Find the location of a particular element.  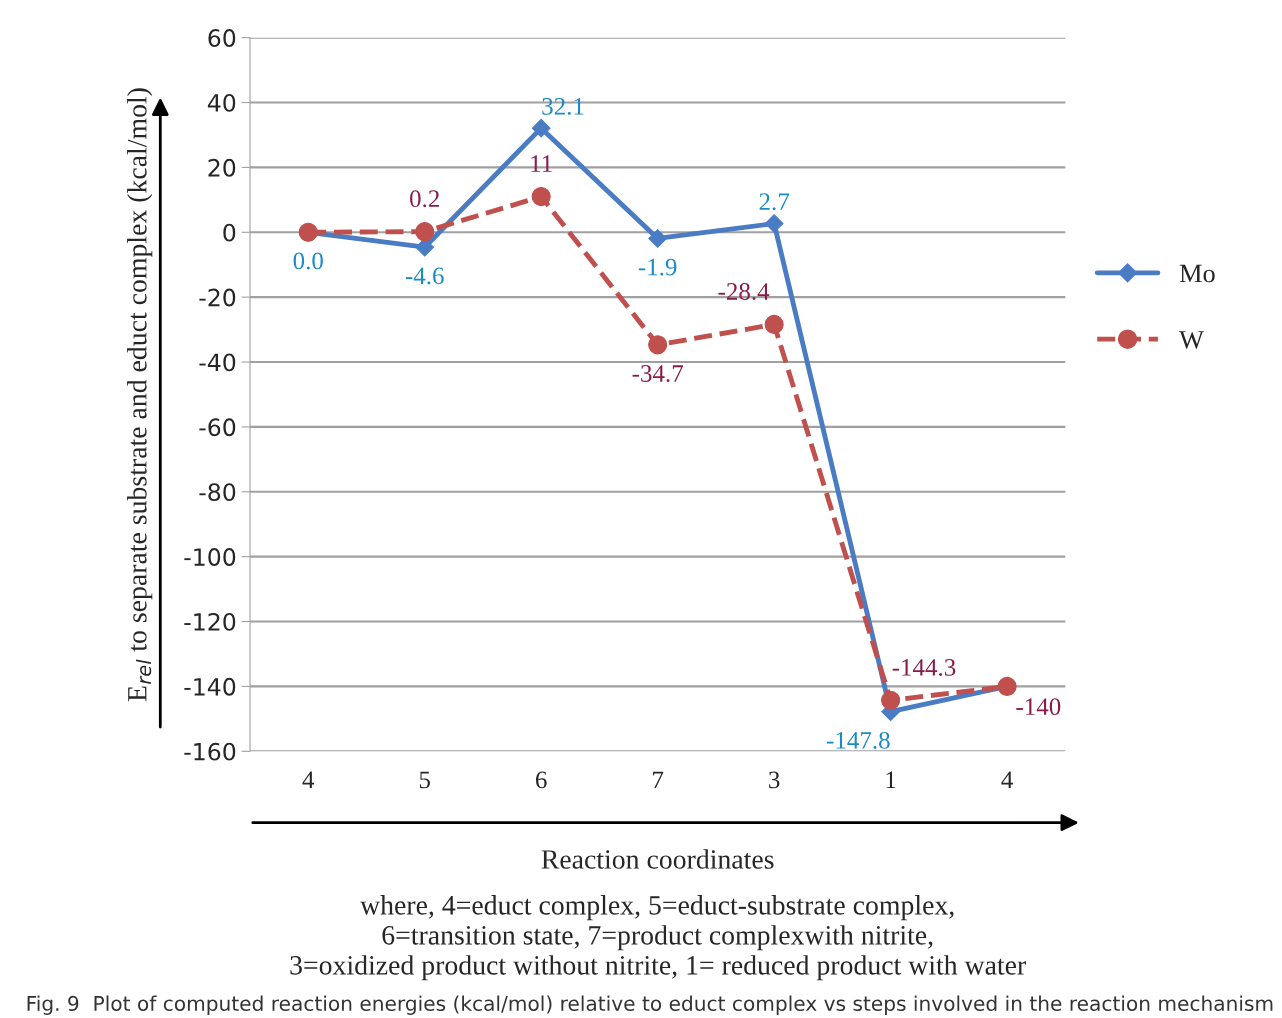

data-label: 11 is located at coordinates (541, 163).